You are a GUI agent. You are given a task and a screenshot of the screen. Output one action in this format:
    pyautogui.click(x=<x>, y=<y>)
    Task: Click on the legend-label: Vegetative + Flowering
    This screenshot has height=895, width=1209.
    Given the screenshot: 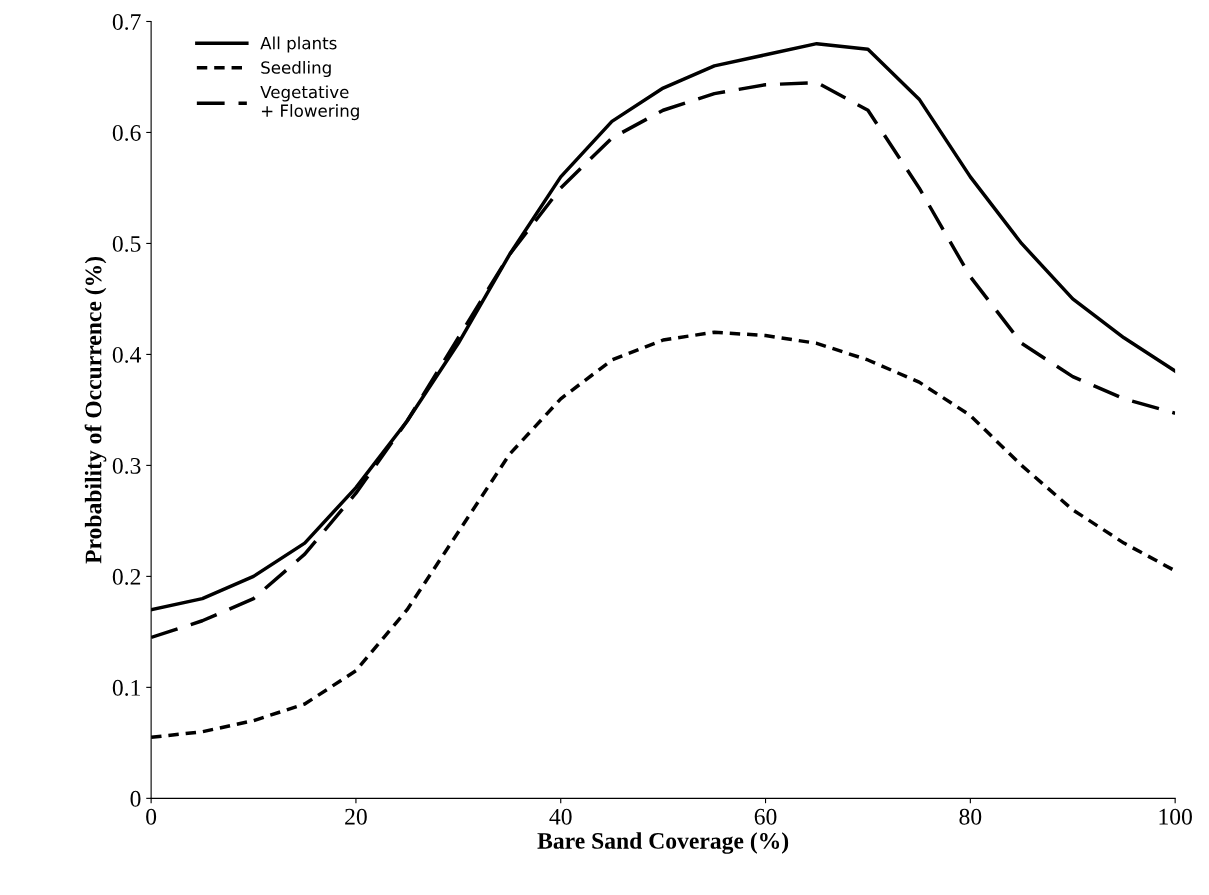 What is the action you would take?
    pyautogui.click(x=309, y=103)
    